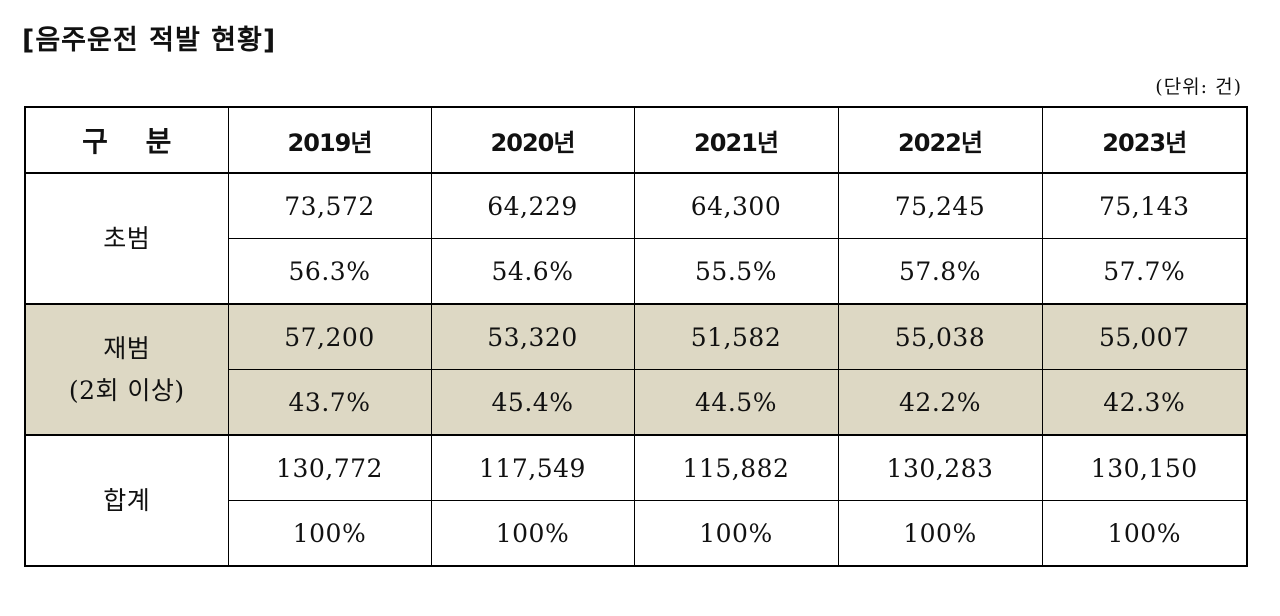  I want to click on table-cell: 117,549, so click(532, 467).